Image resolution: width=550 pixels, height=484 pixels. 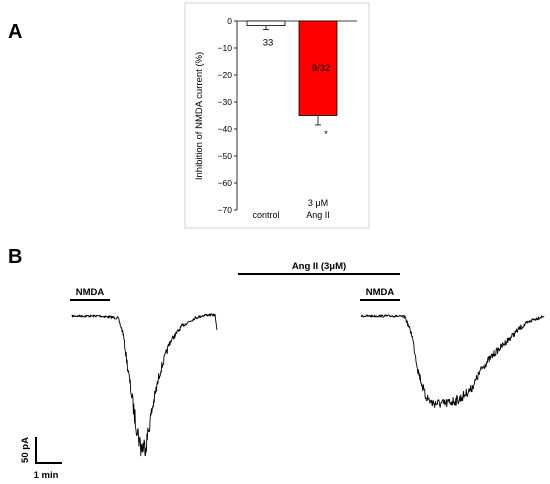 I want to click on category-label: Ang II, so click(x=318, y=215).